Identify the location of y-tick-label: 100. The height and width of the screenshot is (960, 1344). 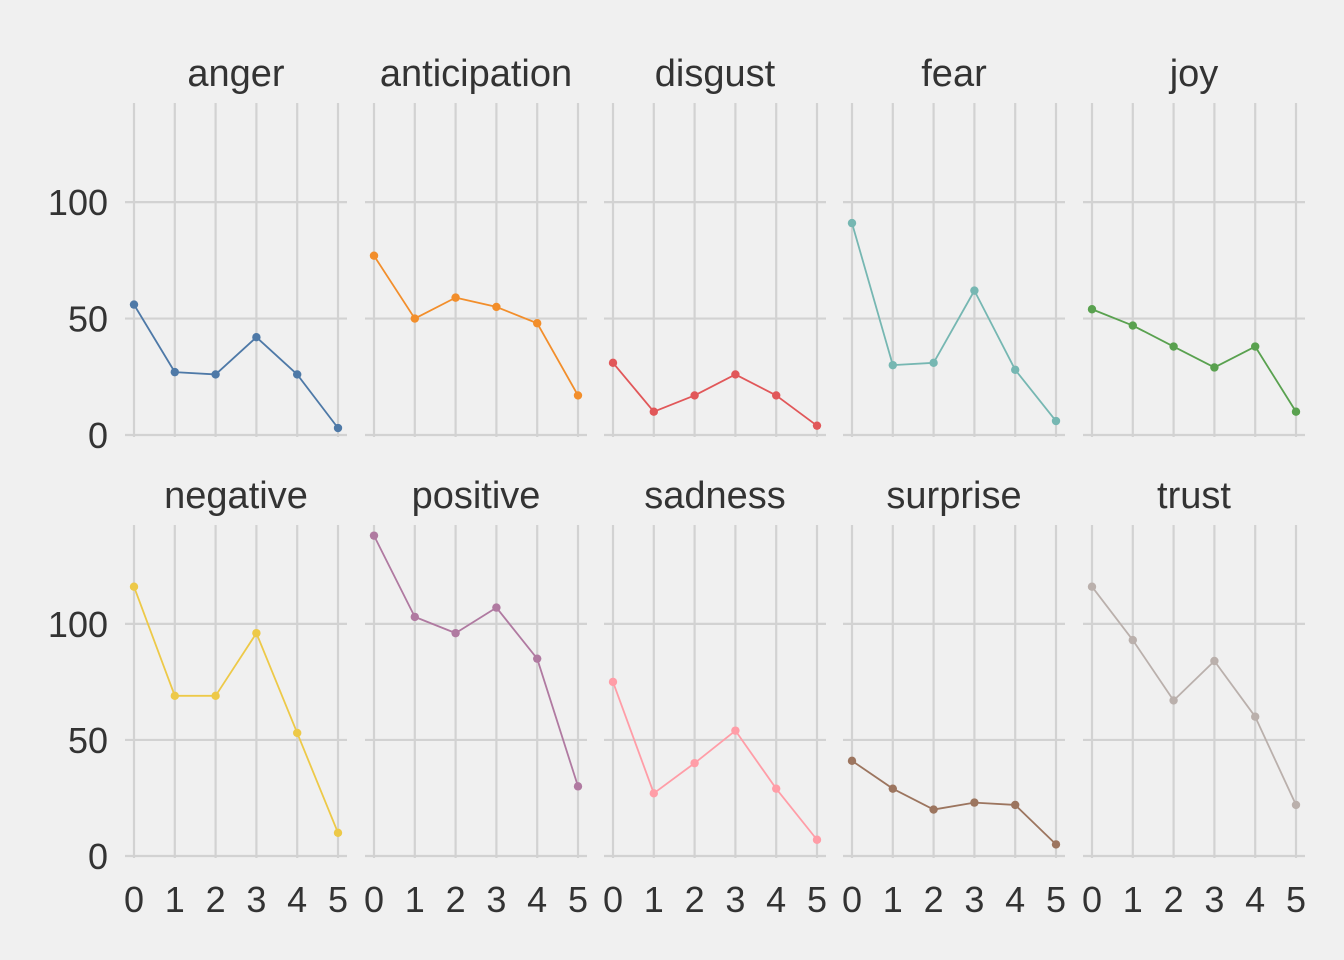
(78, 202).